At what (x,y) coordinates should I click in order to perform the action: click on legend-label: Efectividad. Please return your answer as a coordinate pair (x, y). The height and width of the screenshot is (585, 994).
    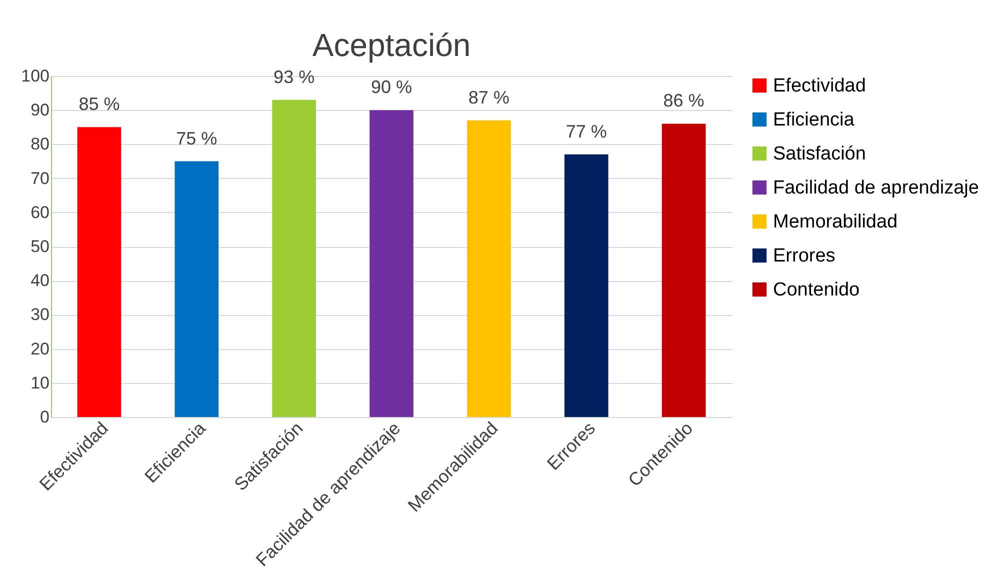
    Looking at the image, I should click on (819, 86).